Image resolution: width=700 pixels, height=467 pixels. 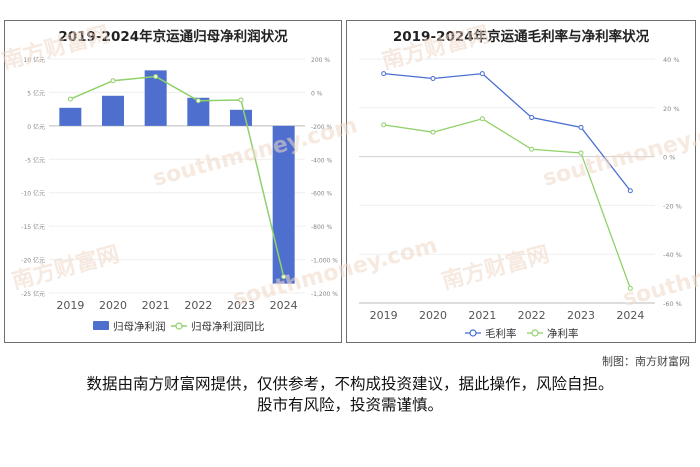 I want to click on y-tick-label-left: 5 亿元, so click(x=36, y=93).